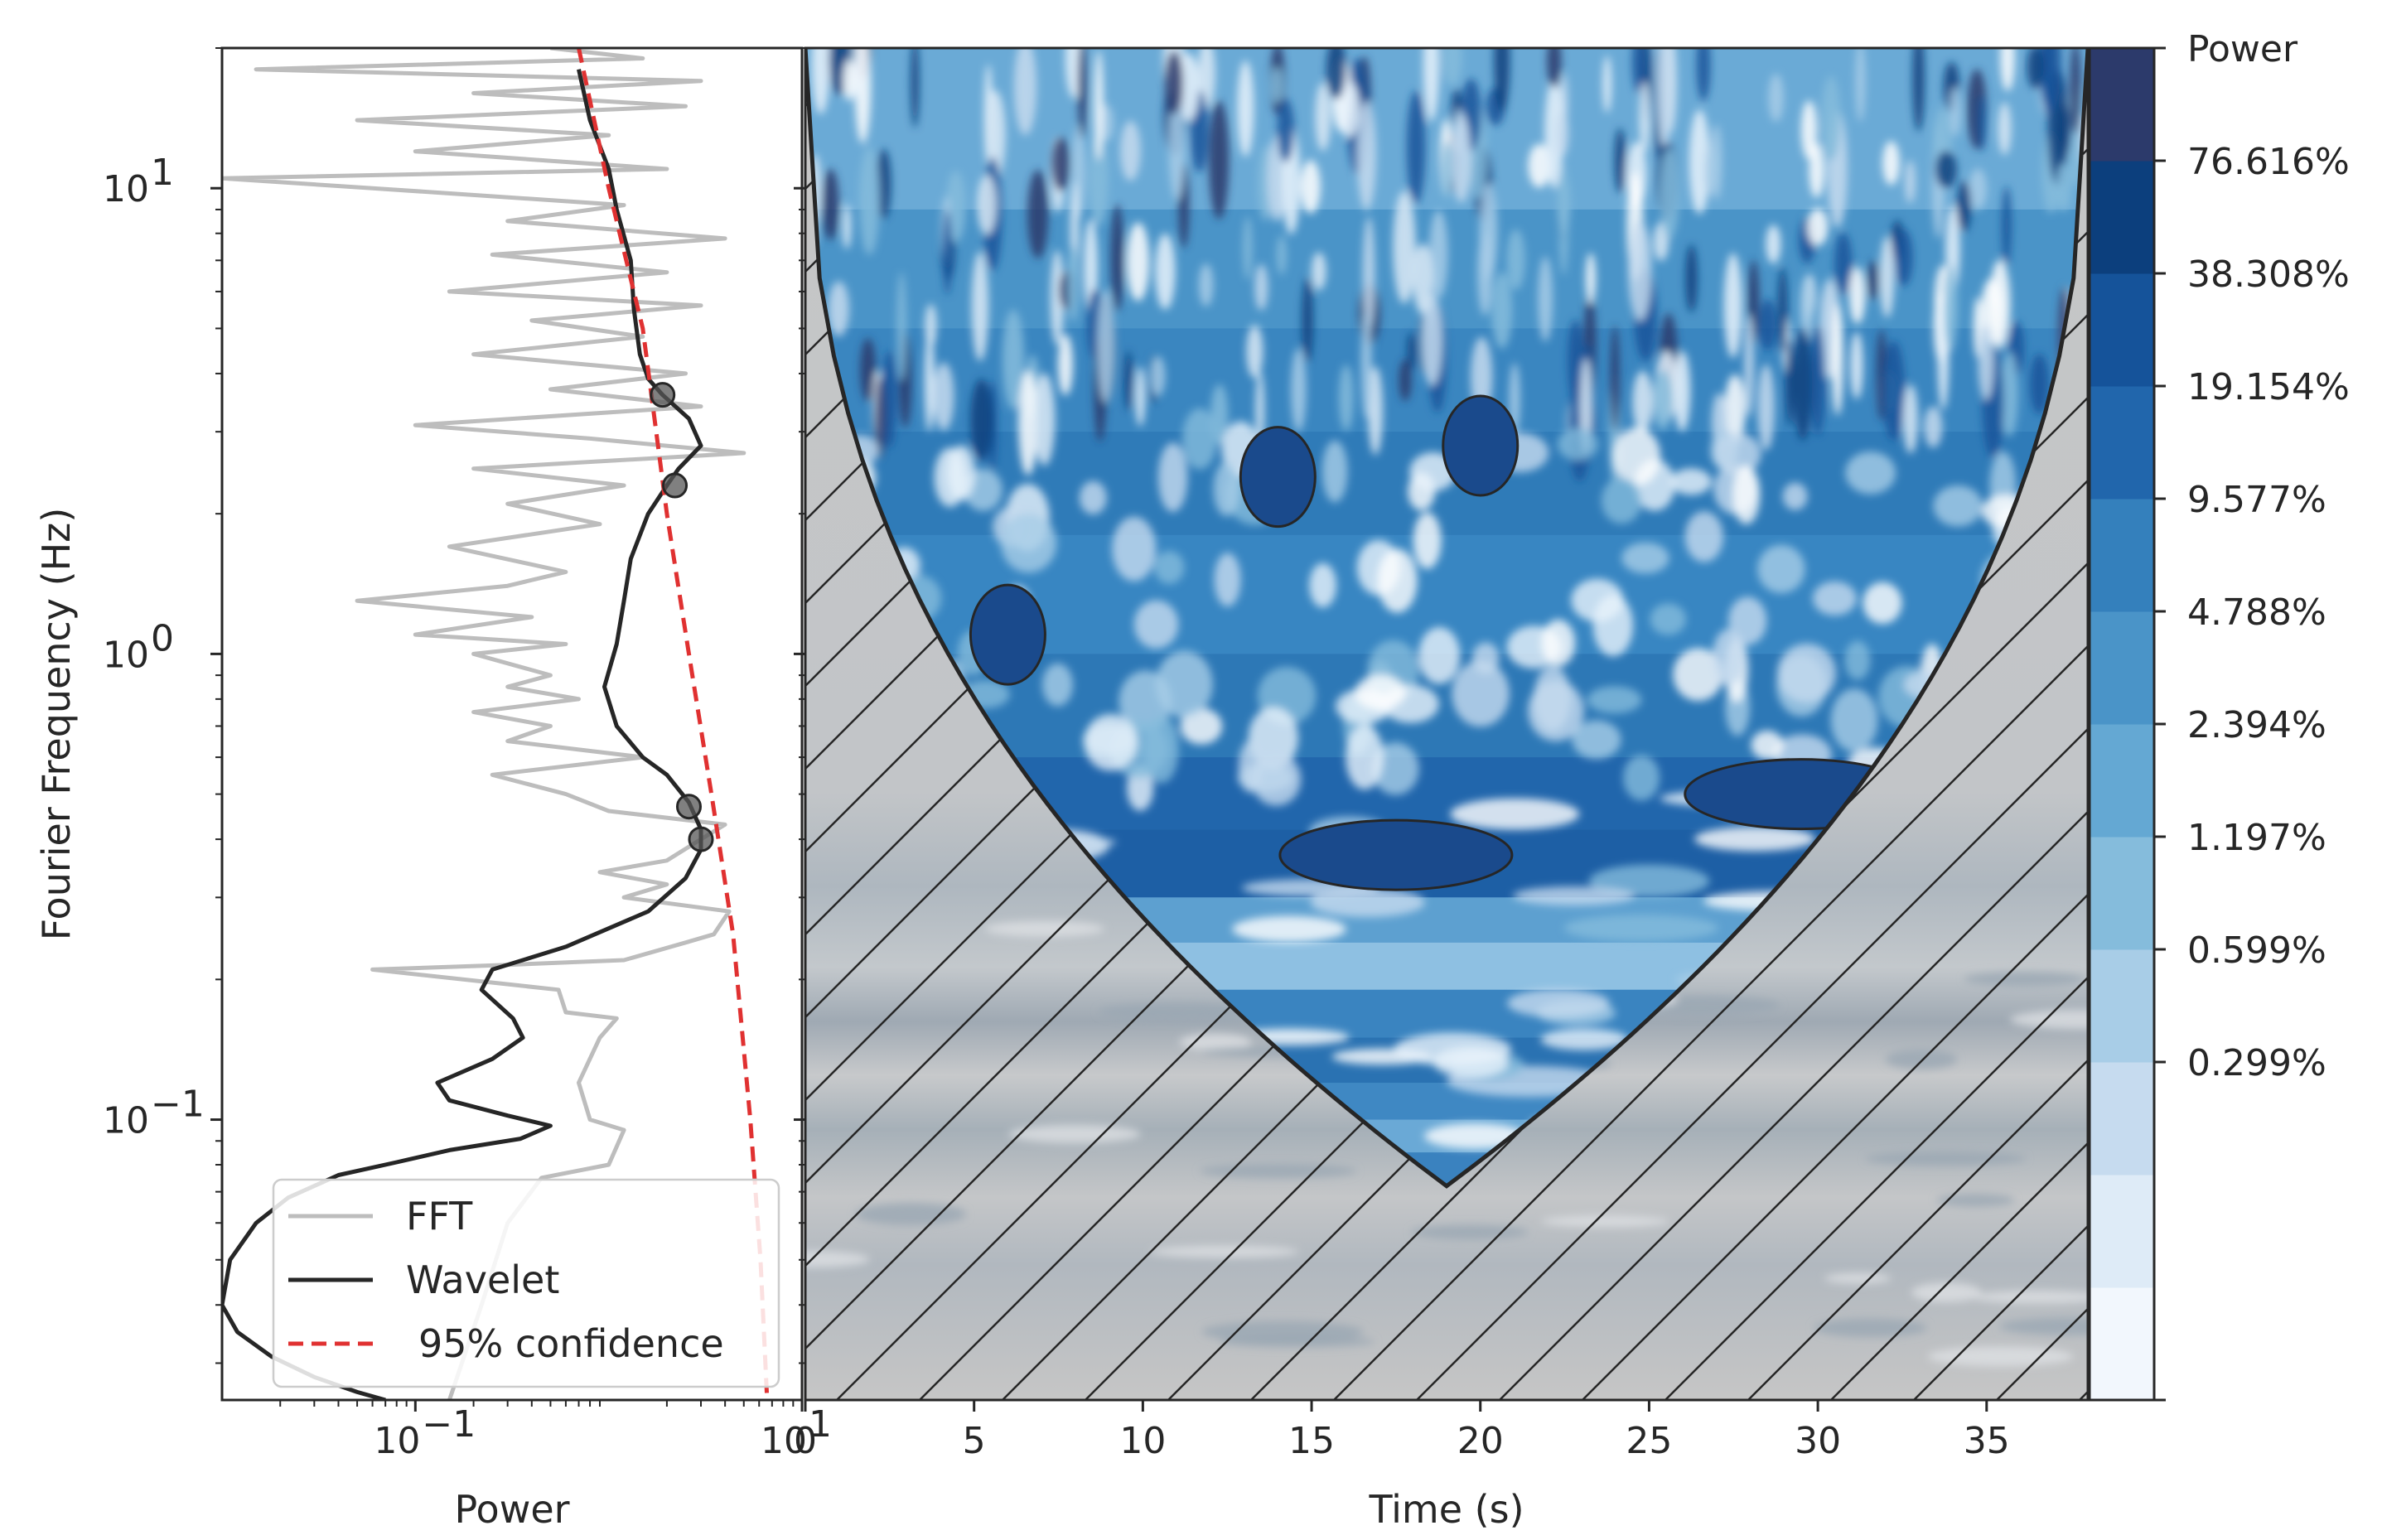 Image resolution: width=2382 pixels, height=1540 pixels. I want to click on colorbar-label-6: 1.197%, so click(2256, 838).